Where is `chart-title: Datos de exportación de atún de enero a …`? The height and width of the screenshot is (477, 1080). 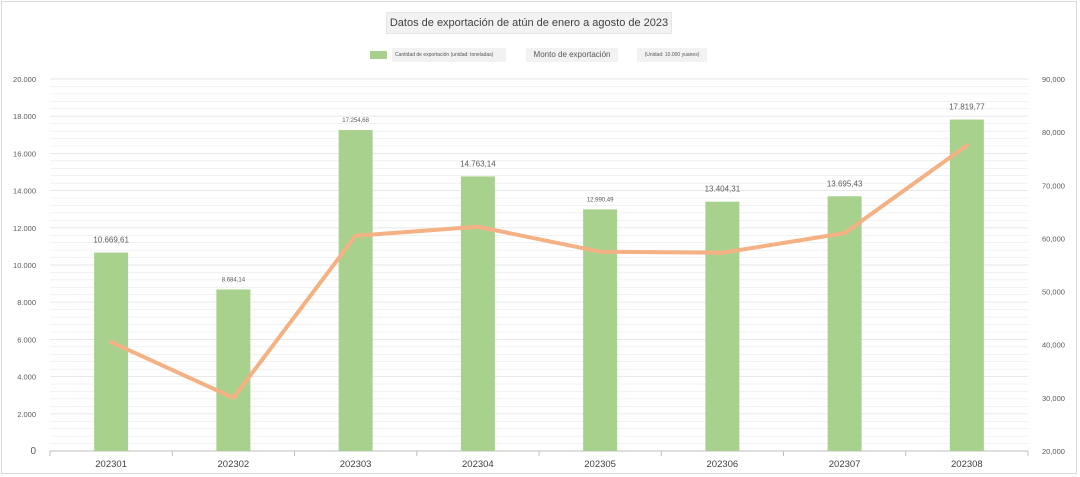
chart-title: Datos de exportación de atún de enero a … is located at coordinates (529, 23).